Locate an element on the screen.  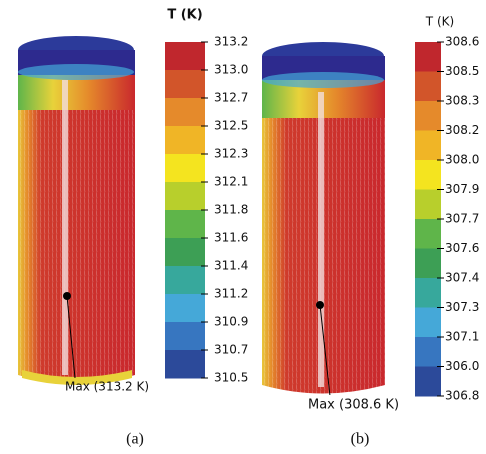
tick-label: 311.8 is located at coordinates (231, 210).